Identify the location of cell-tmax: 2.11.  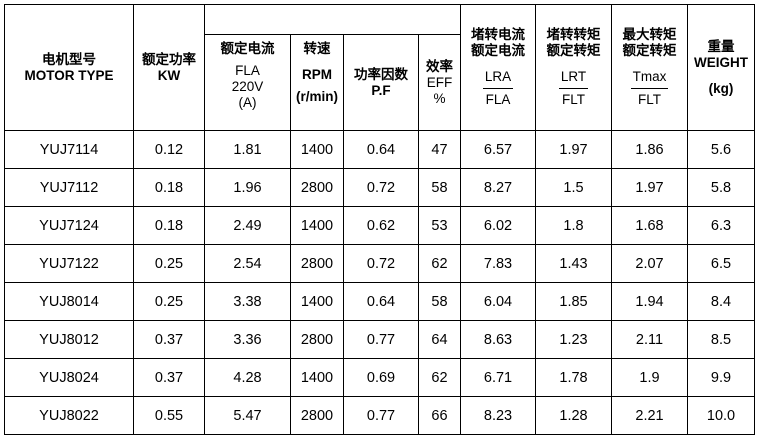
(649, 339).